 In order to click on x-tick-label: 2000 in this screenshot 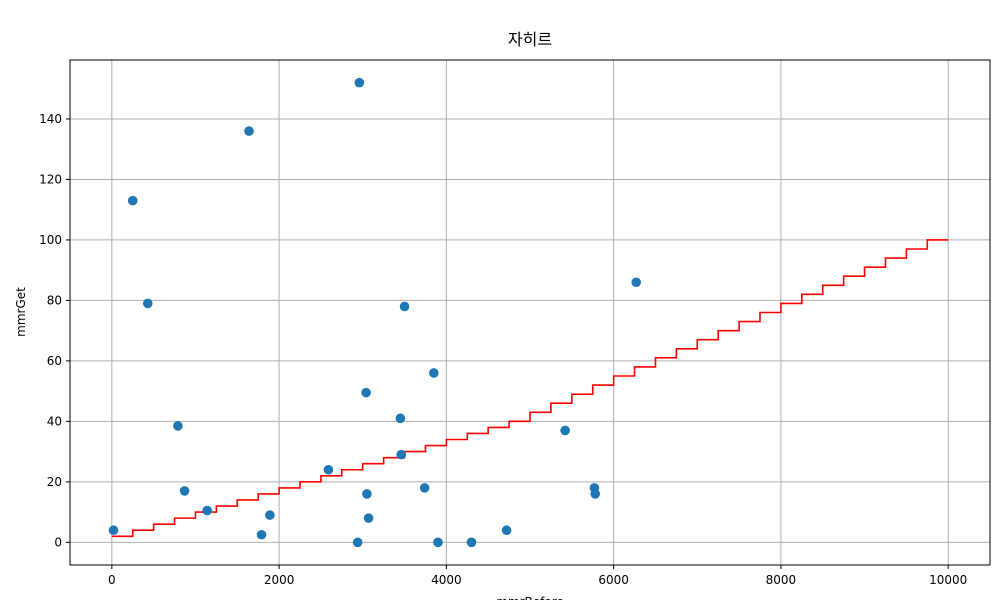, I will do `click(279, 580)`.